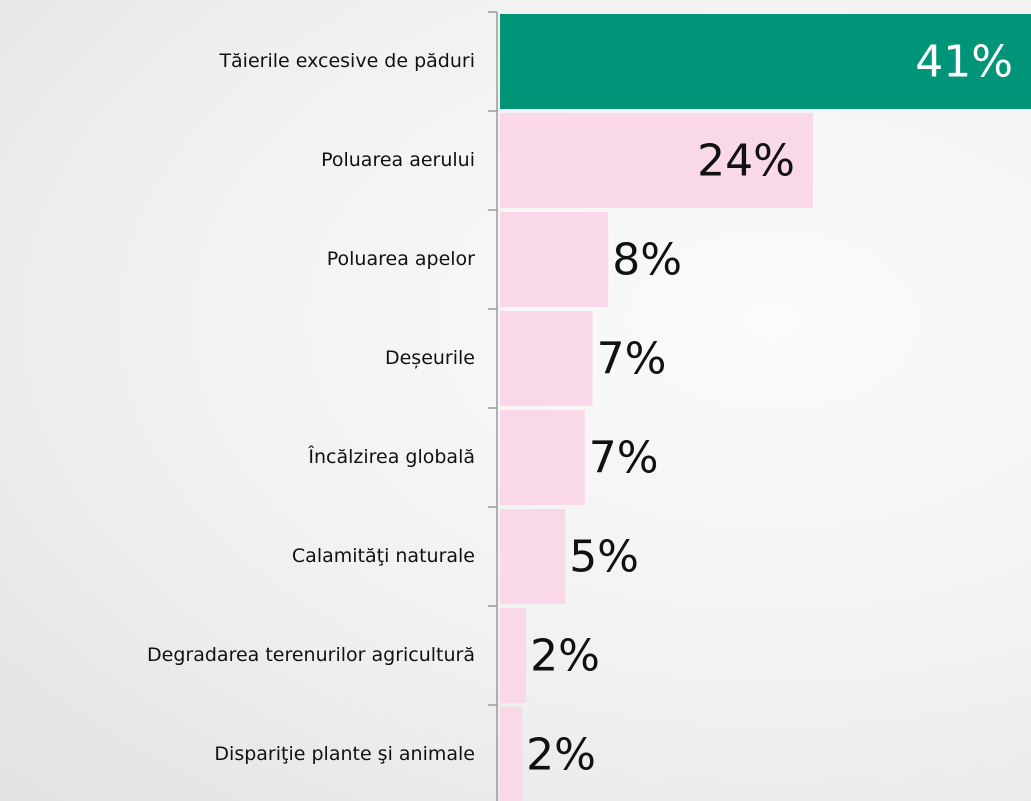 This screenshot has width=1031, height=801. Describe the element at coordinates (964, 62) in the screenshot. I see `value-label: 41%` at that location.